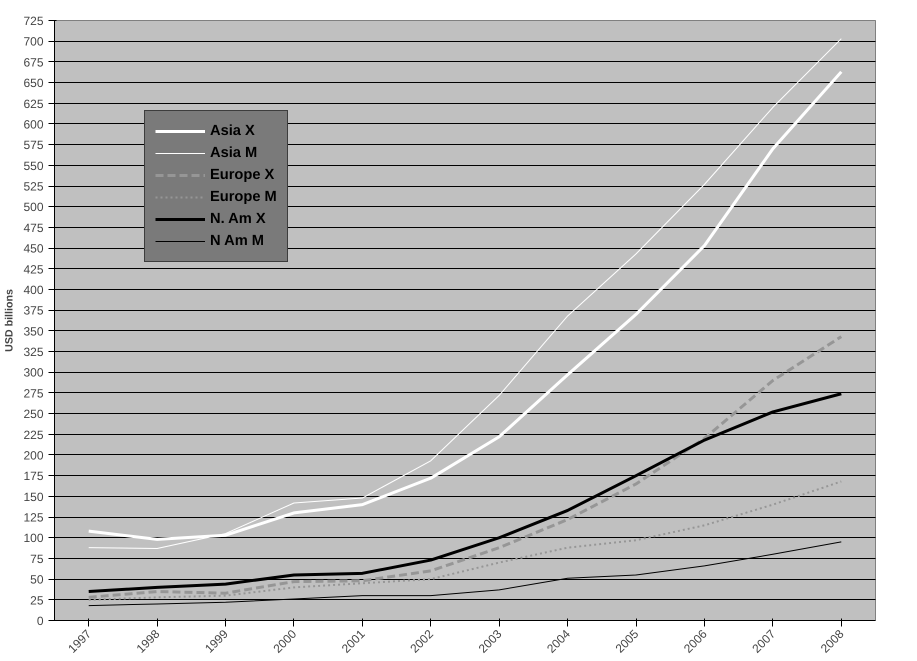 The width and height of the screenshot is (917, 661). I want to click on y-tick-label: 600, so click(33, 124).